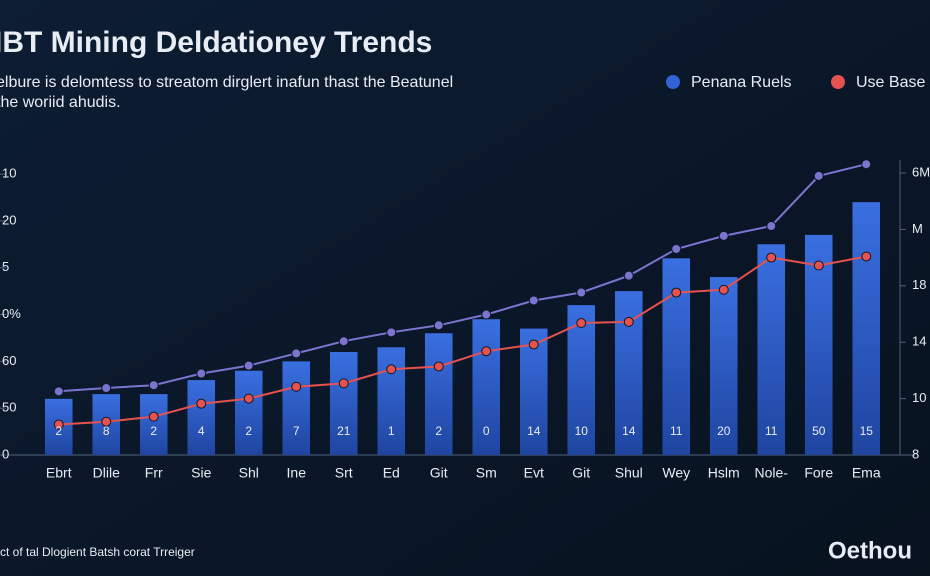  Describe the element at coordinates (5, 453) in the screenshot. I see `y-tick-label: 0` at that location.